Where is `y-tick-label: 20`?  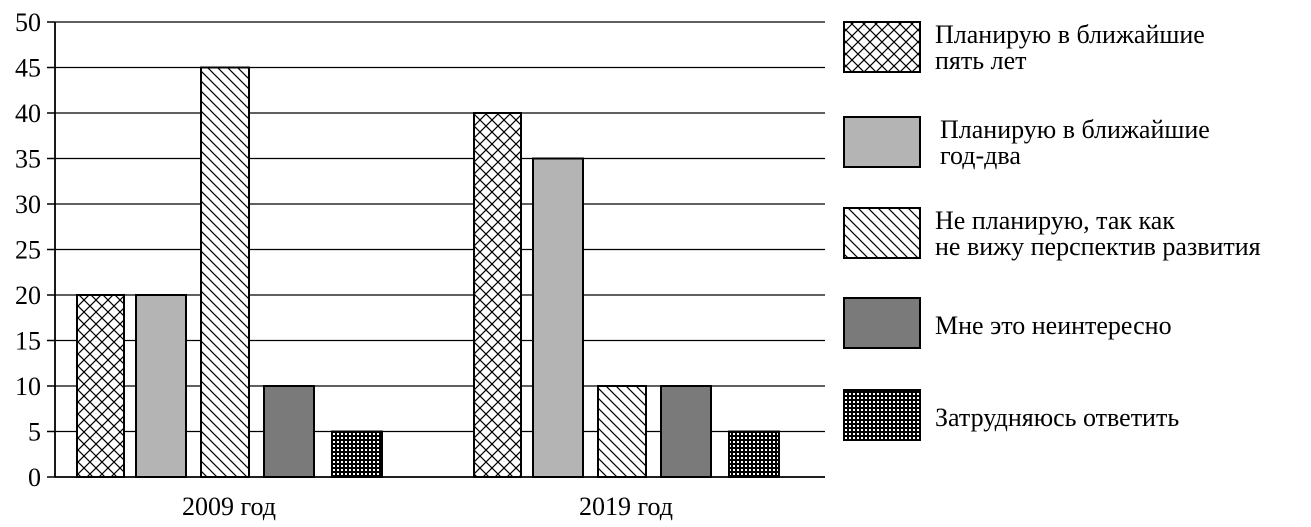 y-tick-label: 20 is located at coordinates (28, 295).